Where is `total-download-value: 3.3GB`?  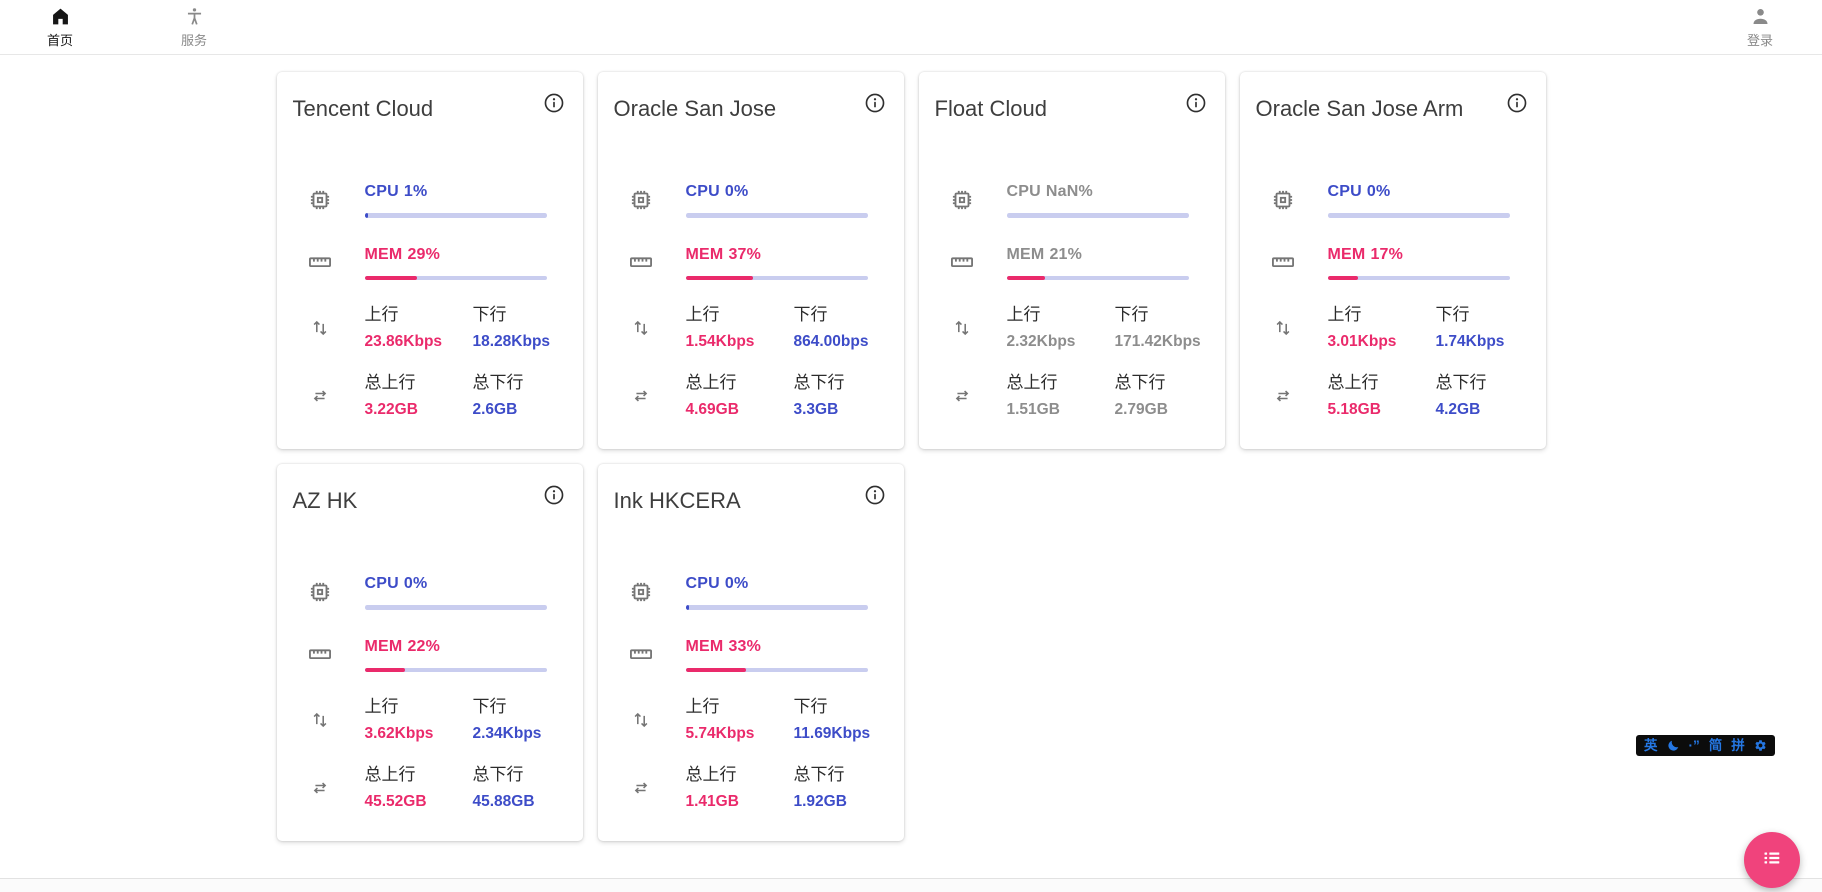
total-download-value: 3.3GB is located at coordinates (816, 409).